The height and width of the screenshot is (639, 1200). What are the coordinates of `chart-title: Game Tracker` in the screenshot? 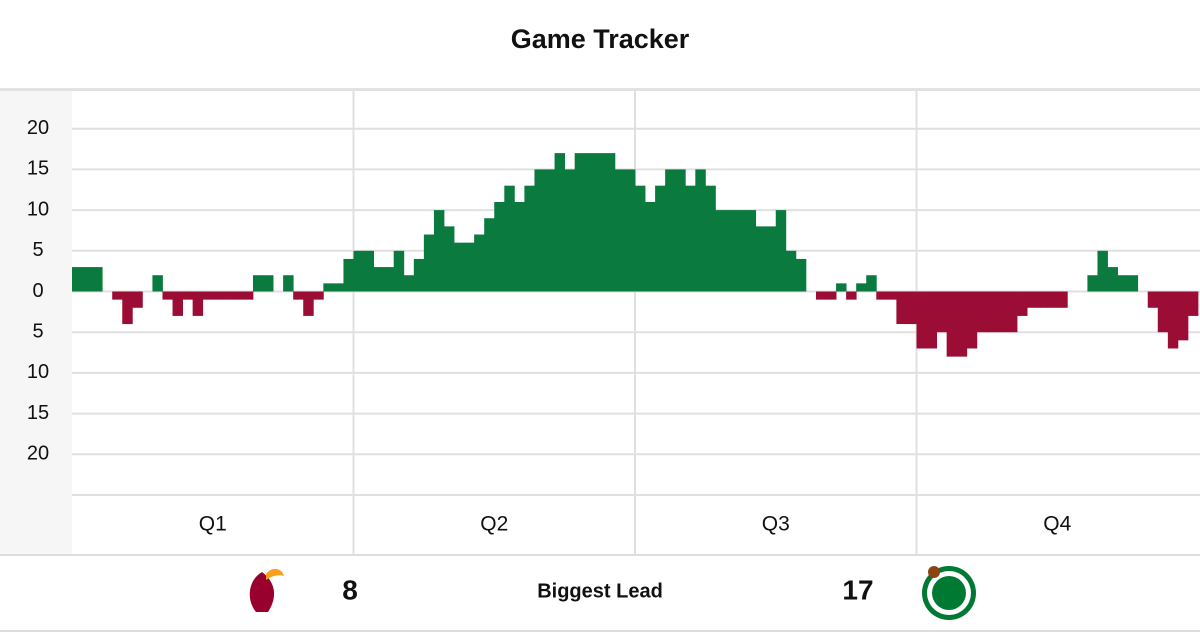 It's located at (600, 39).